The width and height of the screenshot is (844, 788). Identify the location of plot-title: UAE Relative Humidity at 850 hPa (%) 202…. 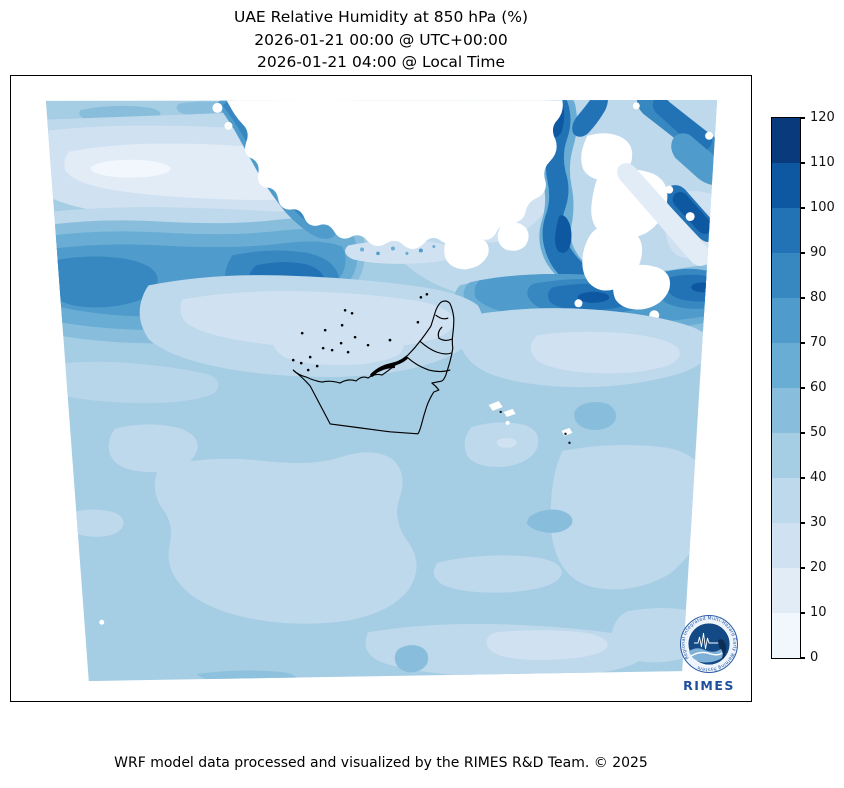
(381, 40).